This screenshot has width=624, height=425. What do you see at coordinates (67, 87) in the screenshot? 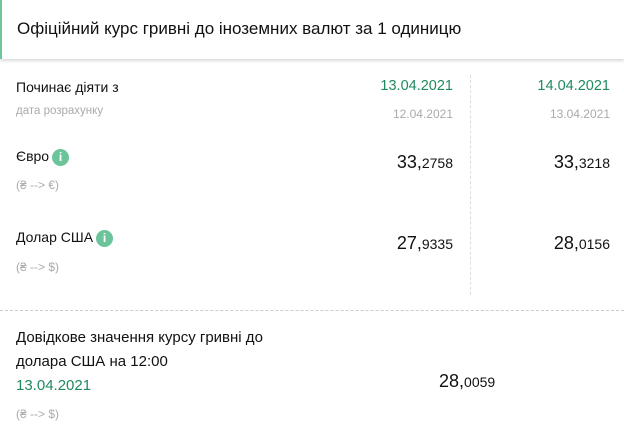
I see `start-label: Починає діяти з` at bounding box center [67, 87].